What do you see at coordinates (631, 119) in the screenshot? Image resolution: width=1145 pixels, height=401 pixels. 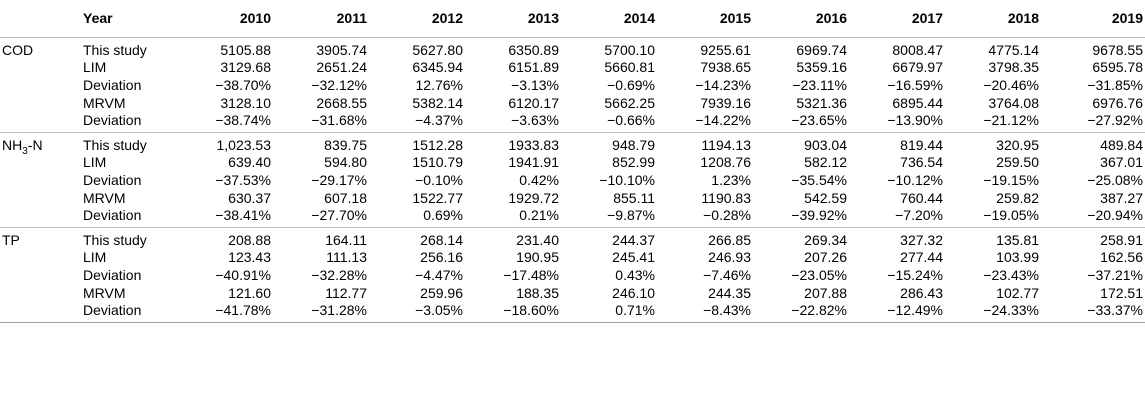 I see `value-cell: −0.66%` at bounding box center [631, 119].